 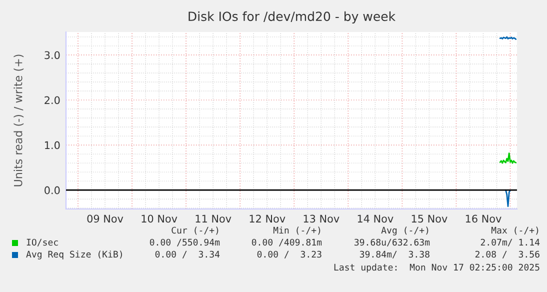 What do you see at coordinates (484, 218) in the screenshot?
I see `x-tick-label: 16 Nov` at bounding box center [484, 218].